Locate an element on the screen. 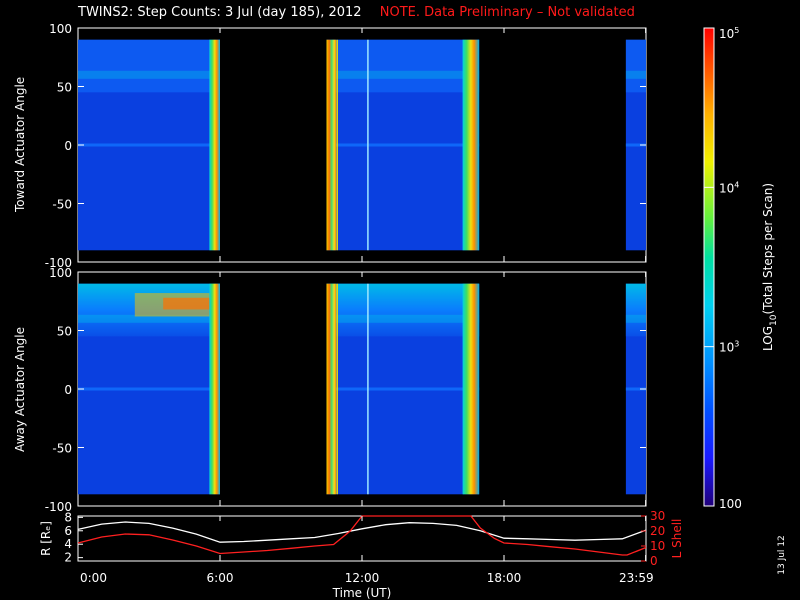 The image size is (800, 600). x-tick-label: 6:00 is located at coordinates (220, 578).